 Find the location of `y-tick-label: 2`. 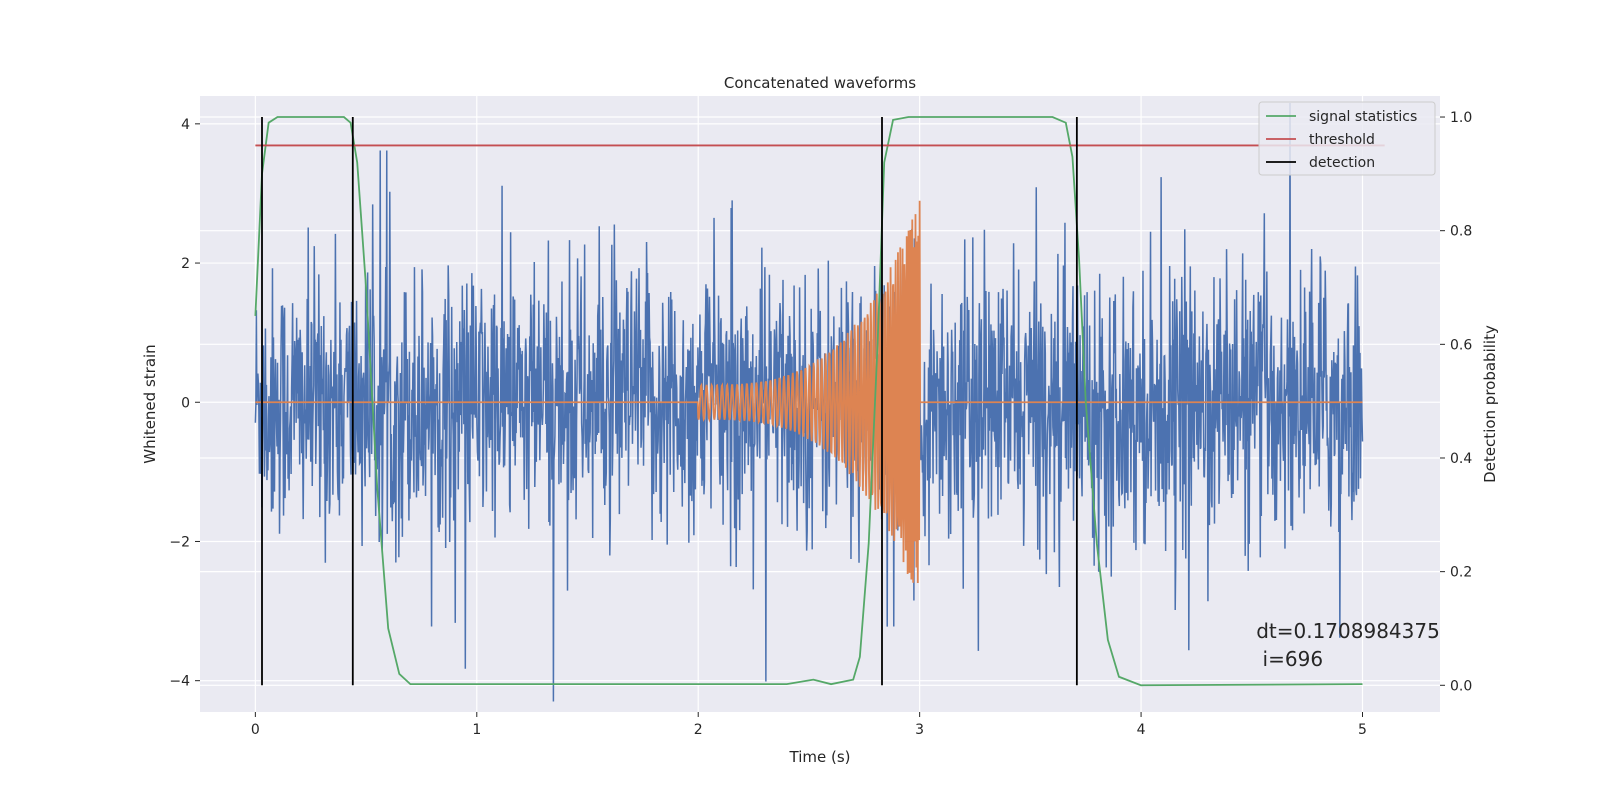

y-tick-label: 2 is located at coordinates (185, 264).